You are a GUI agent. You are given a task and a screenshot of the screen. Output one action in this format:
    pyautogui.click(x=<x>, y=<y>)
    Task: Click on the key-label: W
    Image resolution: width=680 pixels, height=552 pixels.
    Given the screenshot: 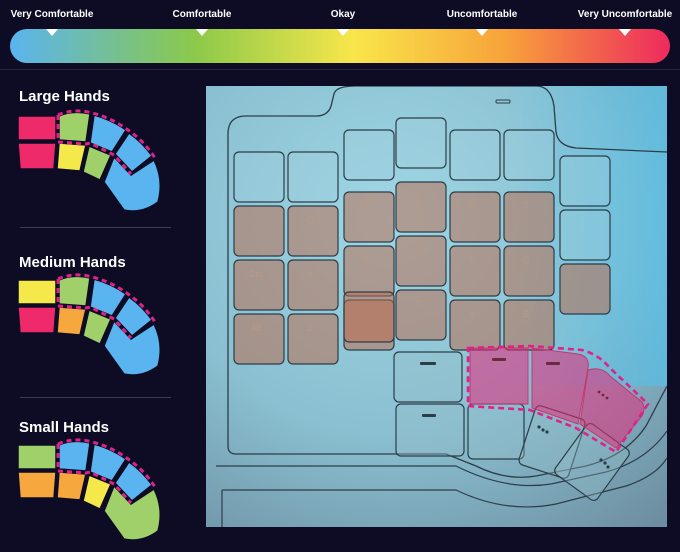 What is the action you would take?
    pyautogui.click(x=366, y=206)
    